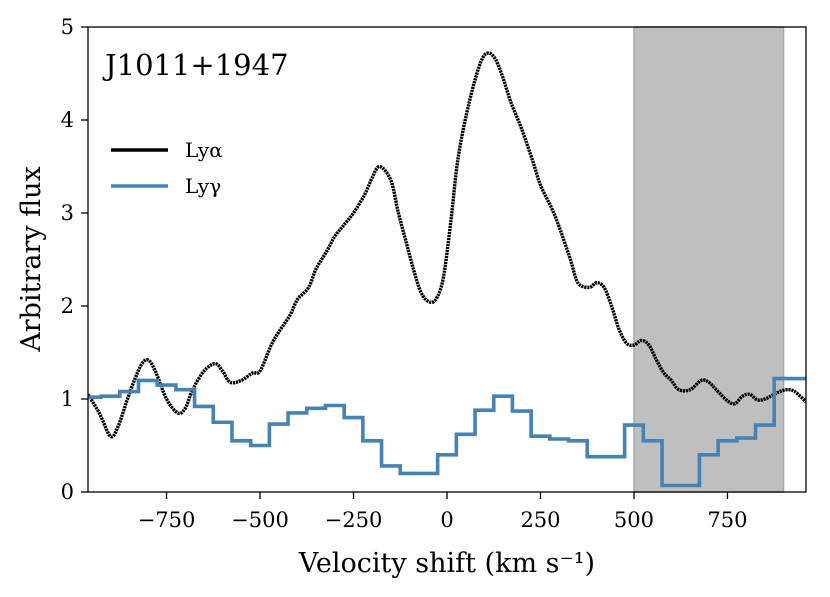 This screenshot has width=830, height=597. What do you see at coordinates (727, 520) in the screenshot?
I see `x-tick-label: 750` at bounding box center [727, 520].